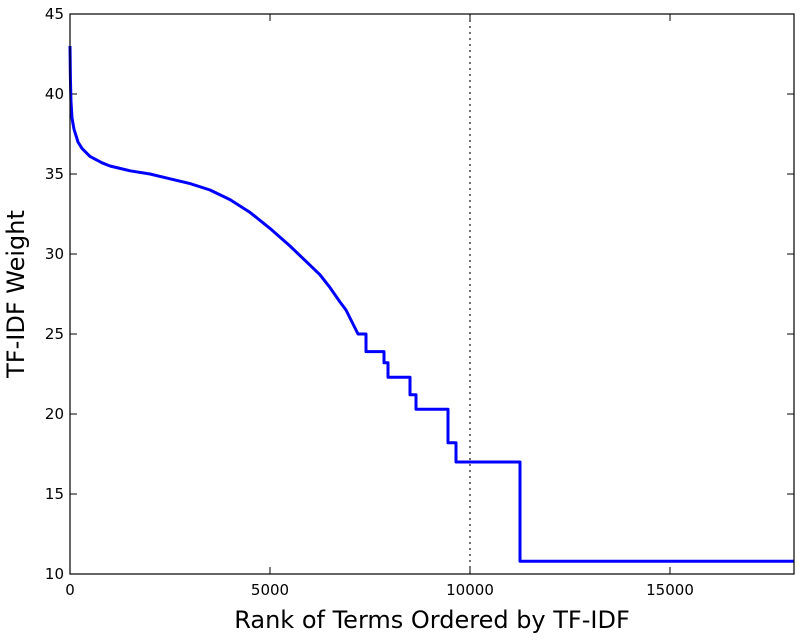 Image resolution: width=802 pixels, height=641 pixels. I want to click on y-tick-label: 10, so click(54, 574).